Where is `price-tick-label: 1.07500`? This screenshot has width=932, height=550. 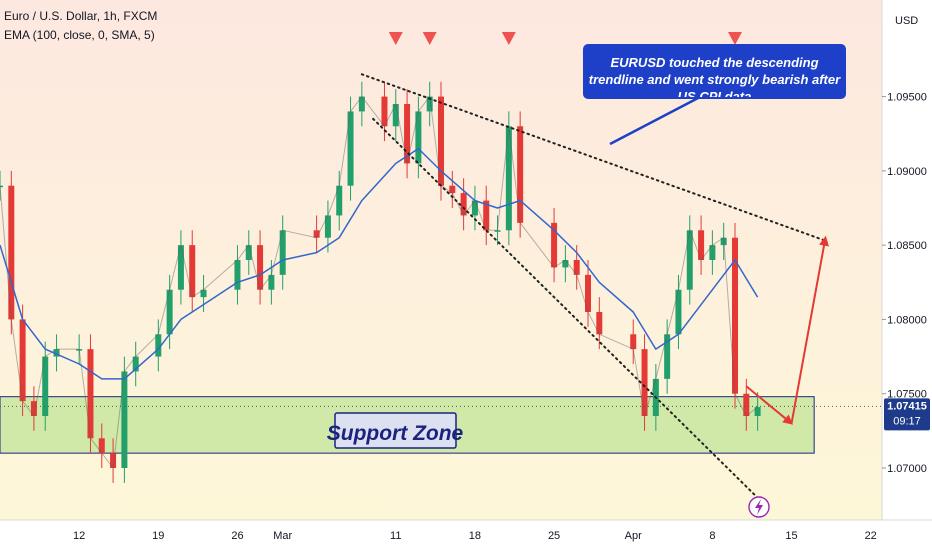 price-tick-label: 1.07500 is located at coordinates (907, 395).